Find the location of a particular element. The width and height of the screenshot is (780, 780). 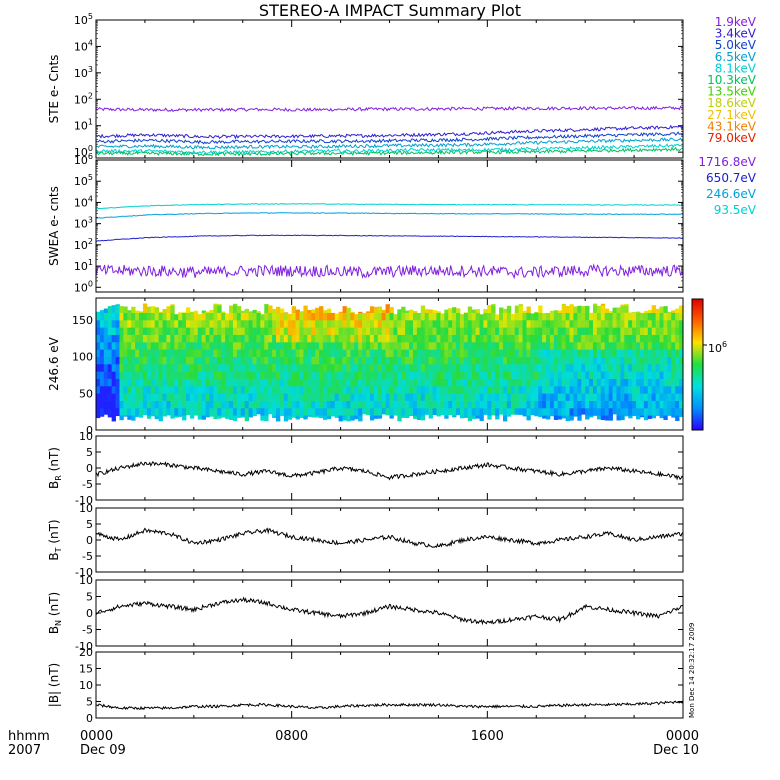

y-tick-label: 100 is located at coordinates (82, 357).